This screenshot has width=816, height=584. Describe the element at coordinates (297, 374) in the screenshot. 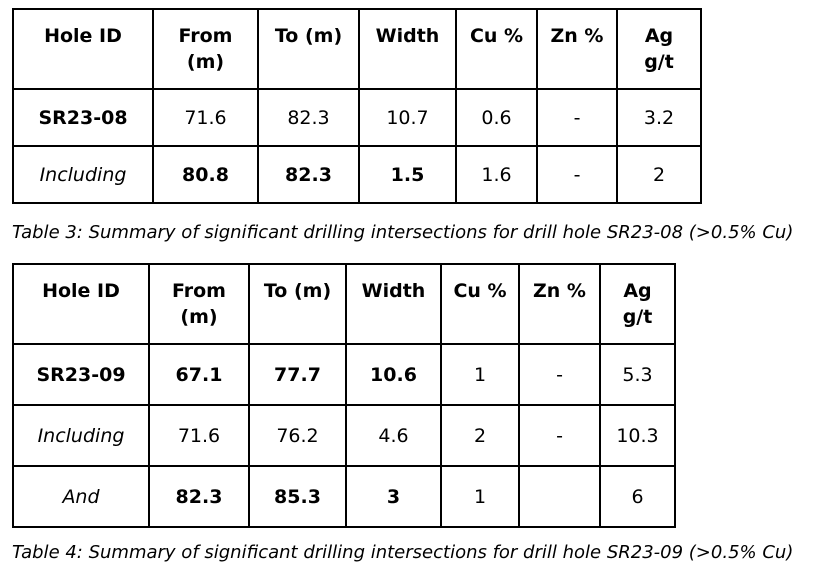

I see `data-cell: 77.7` at that location.